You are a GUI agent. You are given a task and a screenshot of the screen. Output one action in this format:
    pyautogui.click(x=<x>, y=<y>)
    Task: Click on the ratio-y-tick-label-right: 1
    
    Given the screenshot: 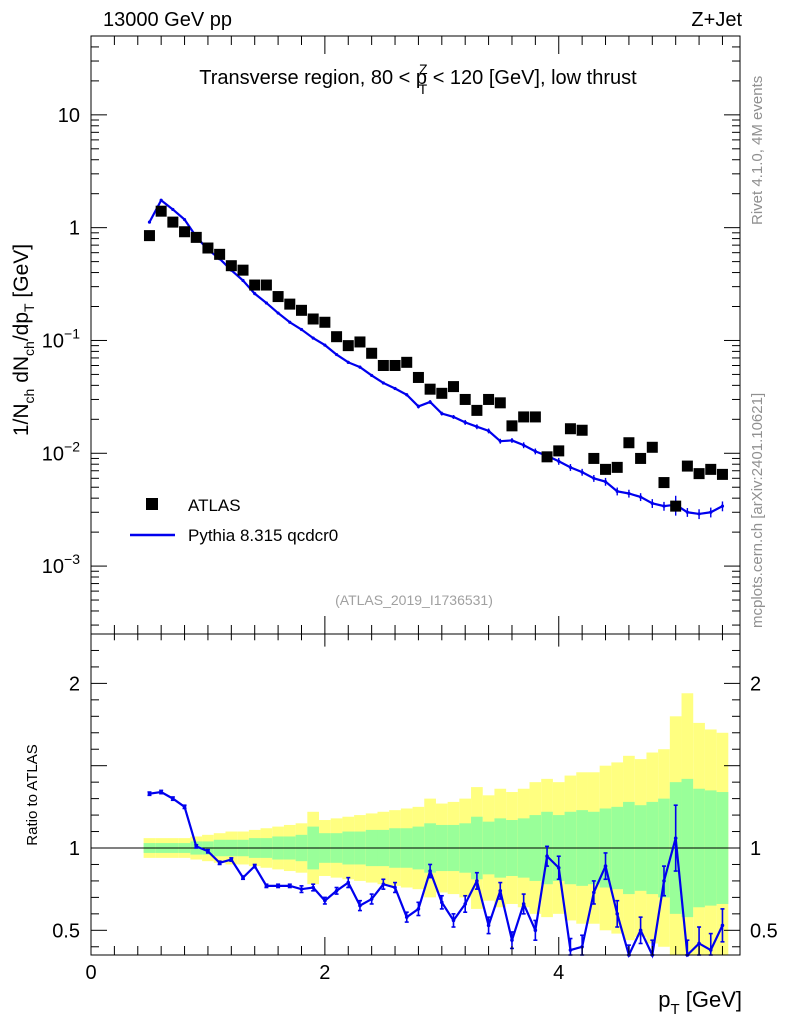 What is the action you would take?
    pyautogui.click(x=755, y=849)
    